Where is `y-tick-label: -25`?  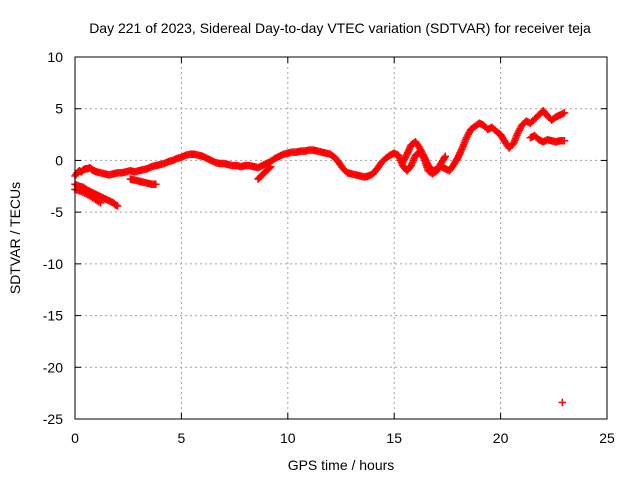
y-tick-label: -25 is located at coordinates (53, 419).